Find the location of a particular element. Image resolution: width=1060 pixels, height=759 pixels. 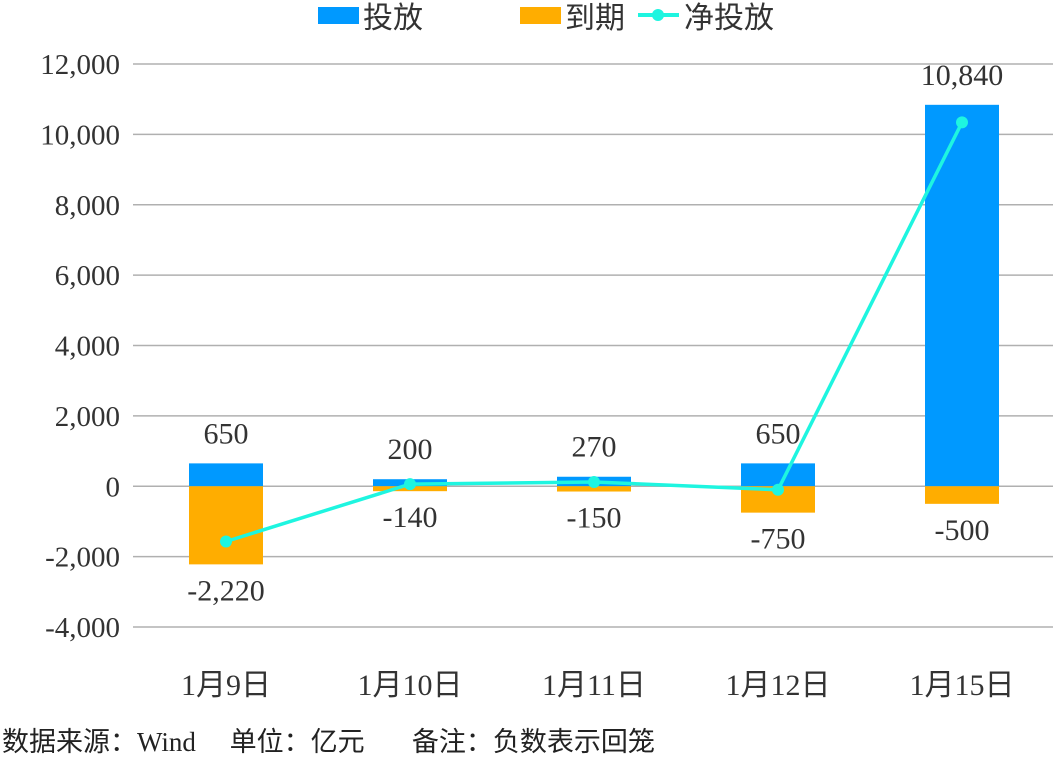

y-tick-label: 4,000 is located at coordinates (87, 347).